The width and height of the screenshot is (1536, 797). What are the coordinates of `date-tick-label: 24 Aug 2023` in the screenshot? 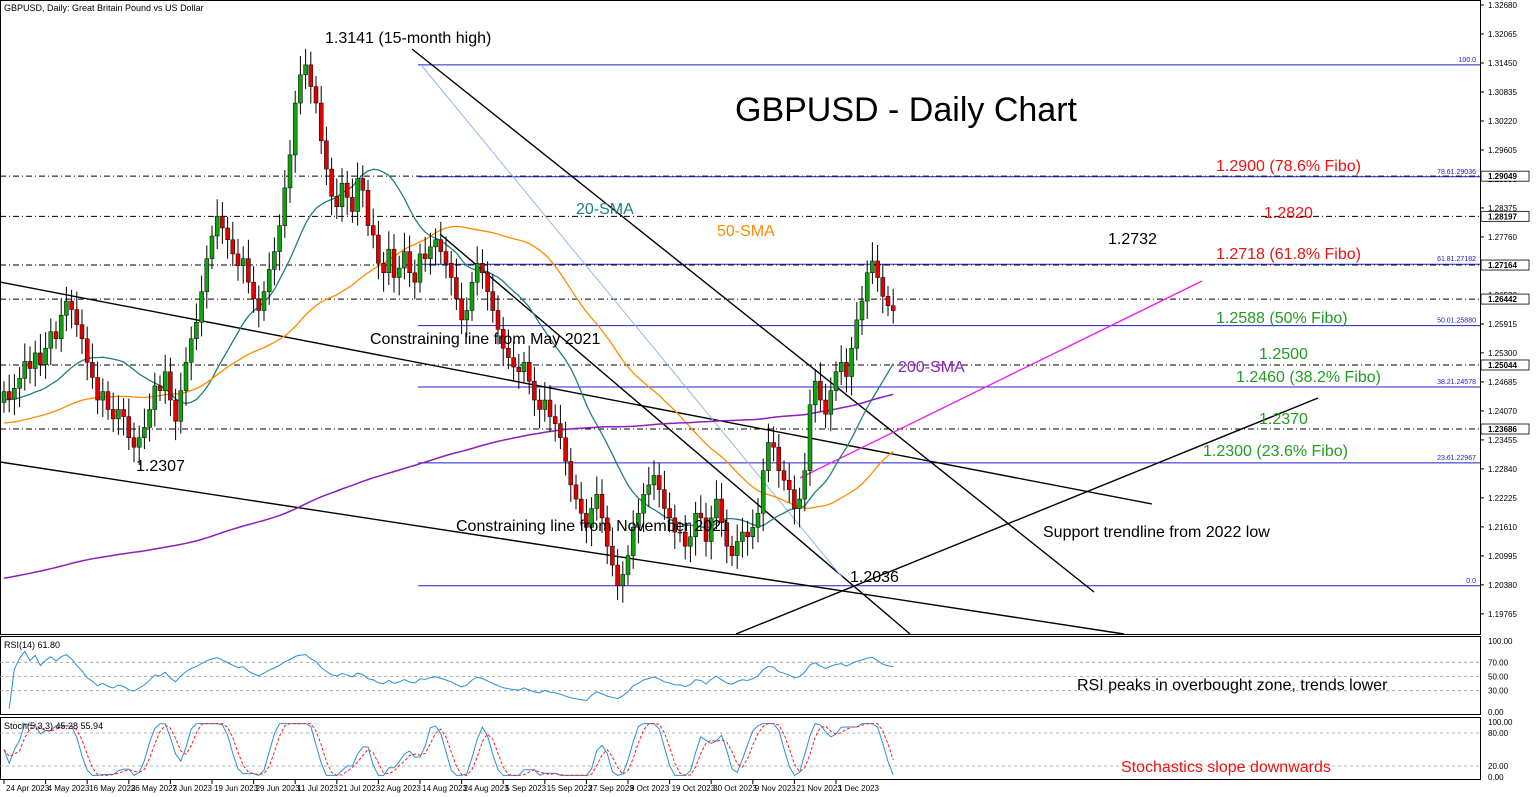 It's located at (486, 788).